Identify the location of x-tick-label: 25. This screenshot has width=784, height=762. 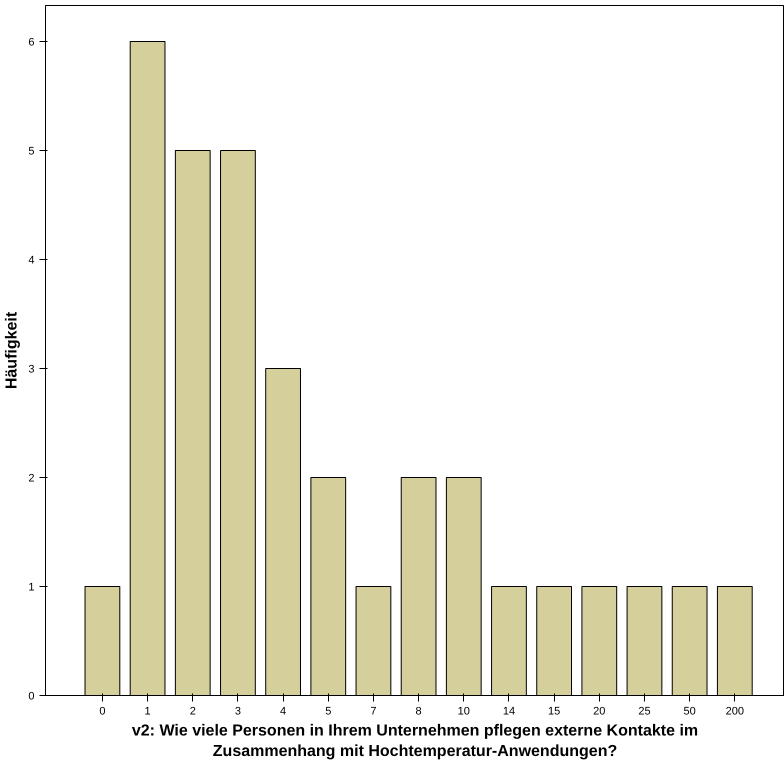
(644, 712).